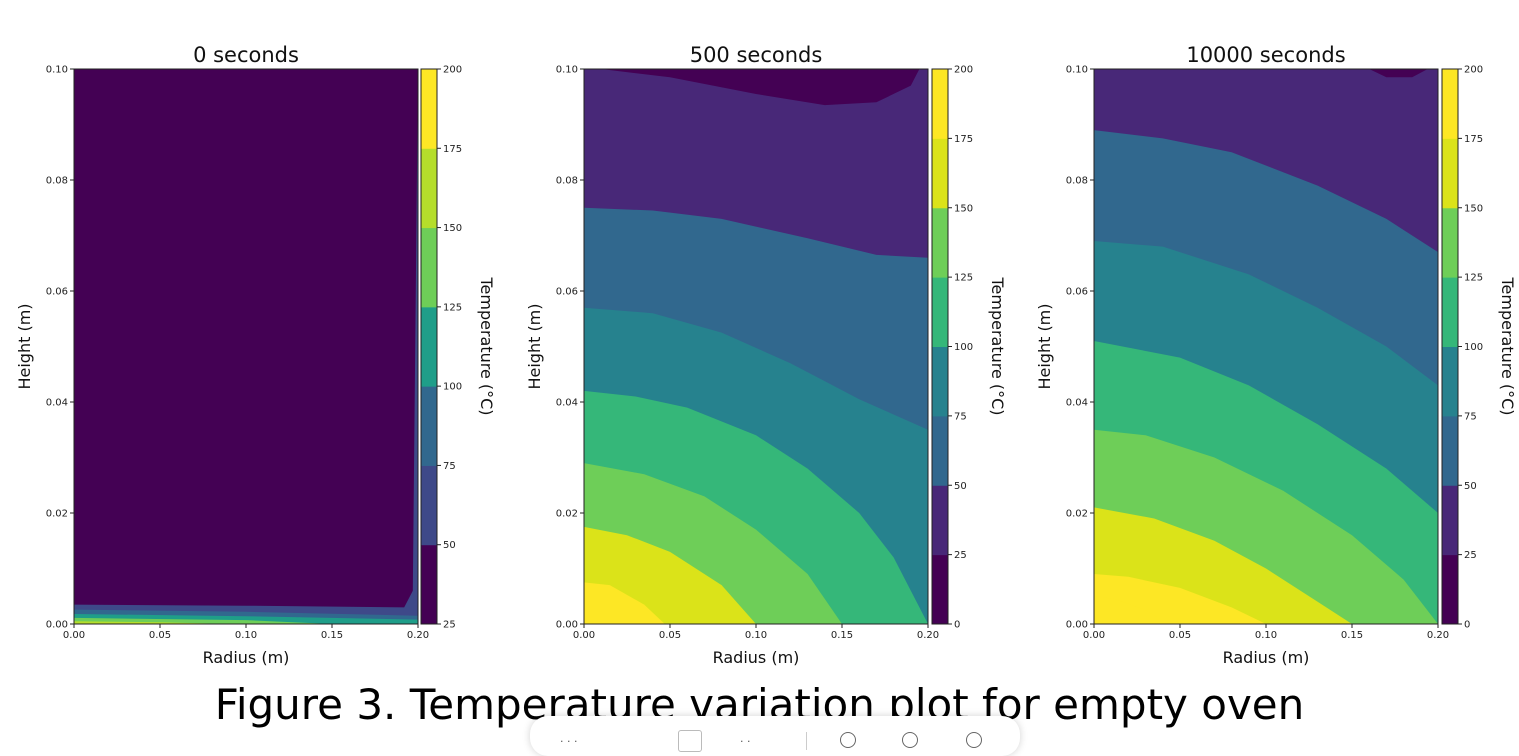  What do you see at coordinates (745, 741) in the screenshot?
I see `page-count-text: · ·` at bounding box center [745, 741].